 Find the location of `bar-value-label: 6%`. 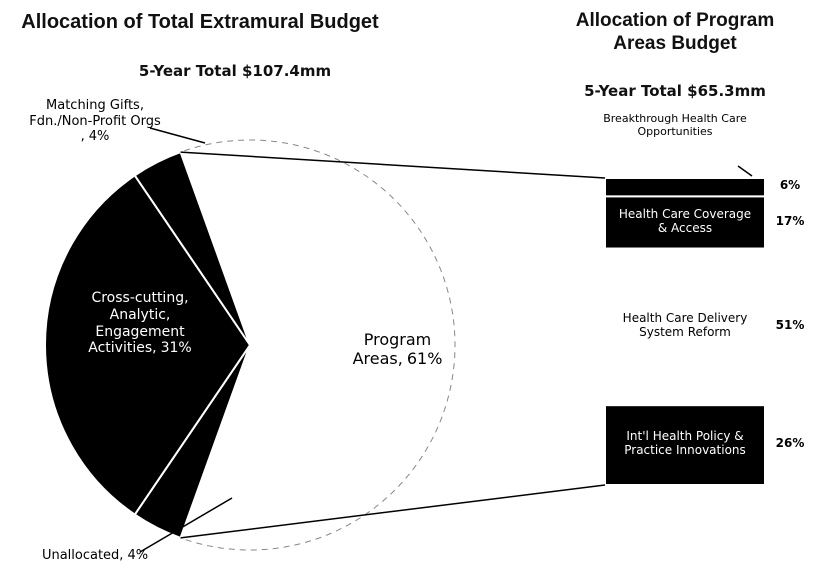

bar-value-label: 6% is located at coordinates (790, 185).